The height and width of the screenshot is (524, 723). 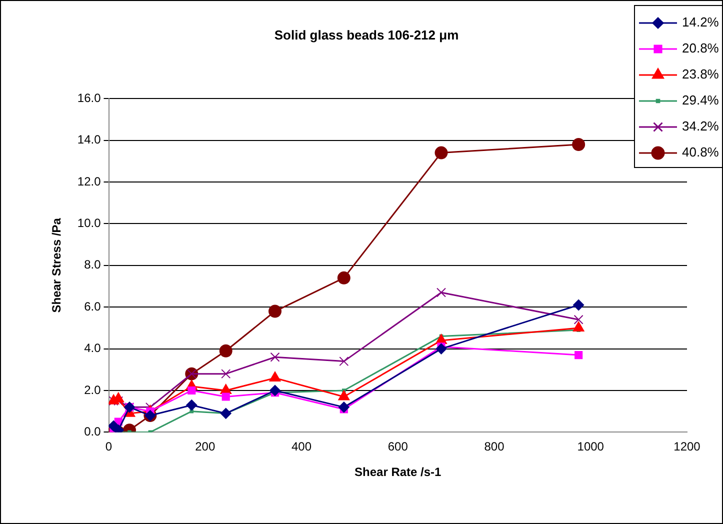 I want to click on legend-label: 23.8%, so click(x=701, y=74).